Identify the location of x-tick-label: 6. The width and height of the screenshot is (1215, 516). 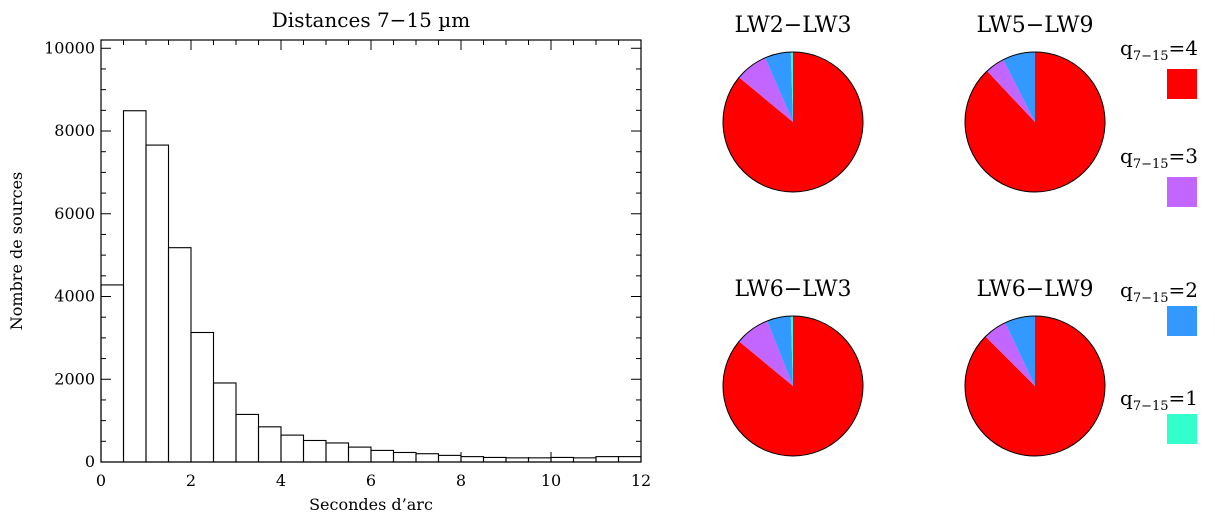
(371, 480).